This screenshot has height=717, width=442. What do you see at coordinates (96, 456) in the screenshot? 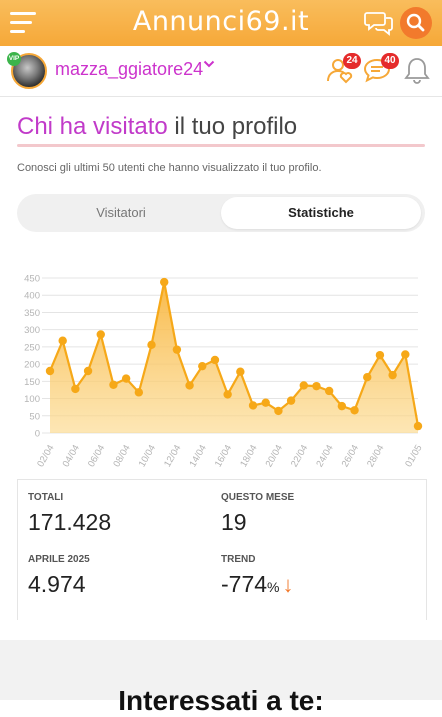
I see `x-tick-label: 06/04` at bounding box center [96, 456].